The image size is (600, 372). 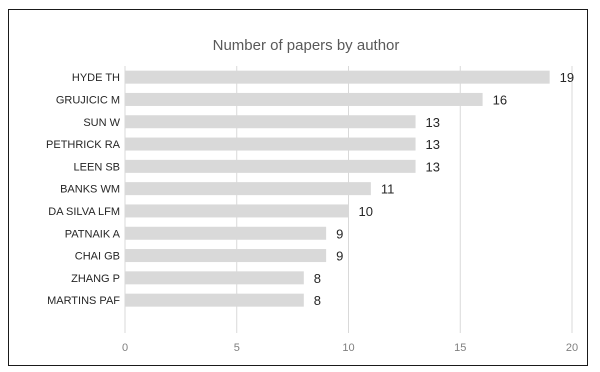 I want to click on category-label: PATNAIK A, so click(x=93, y=234).